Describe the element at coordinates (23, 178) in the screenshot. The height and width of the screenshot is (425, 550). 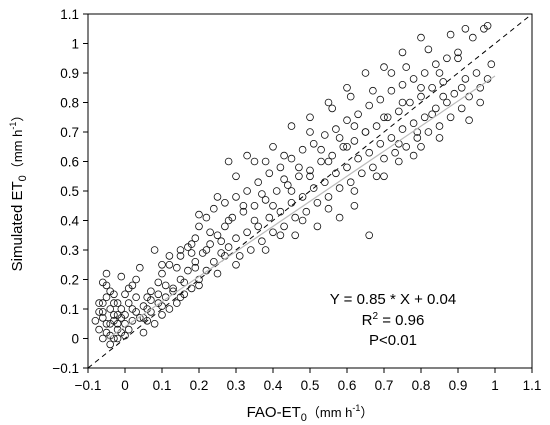
I see `y-axis-label-sub: 0` at that location.